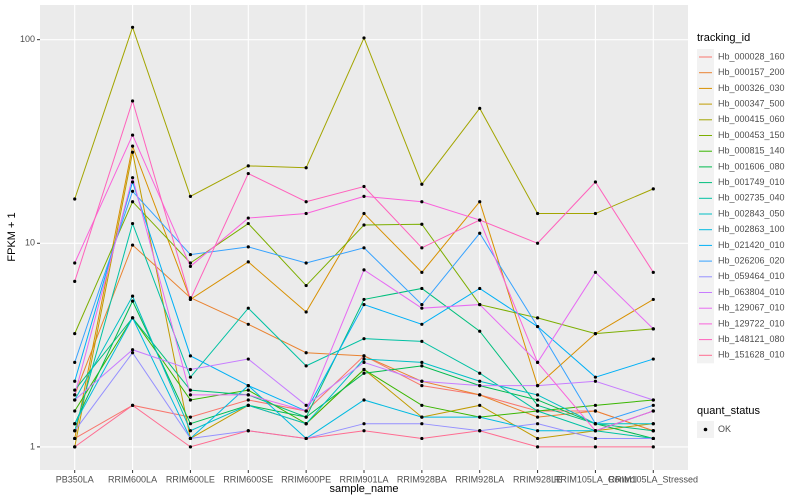 The image size is (800, 500). I want to click on y-tick-label: 1, so click(32, 446).